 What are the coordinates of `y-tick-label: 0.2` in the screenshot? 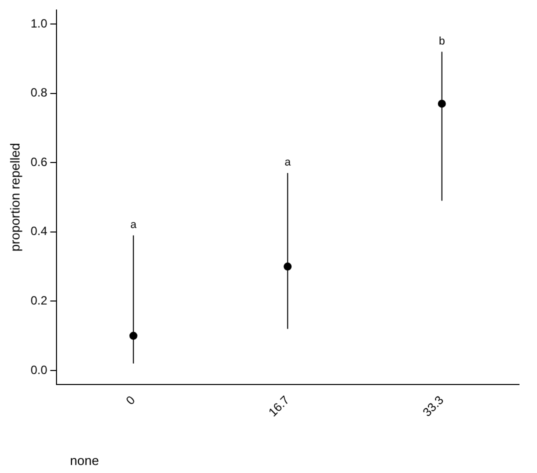 It's located at (39, 300).